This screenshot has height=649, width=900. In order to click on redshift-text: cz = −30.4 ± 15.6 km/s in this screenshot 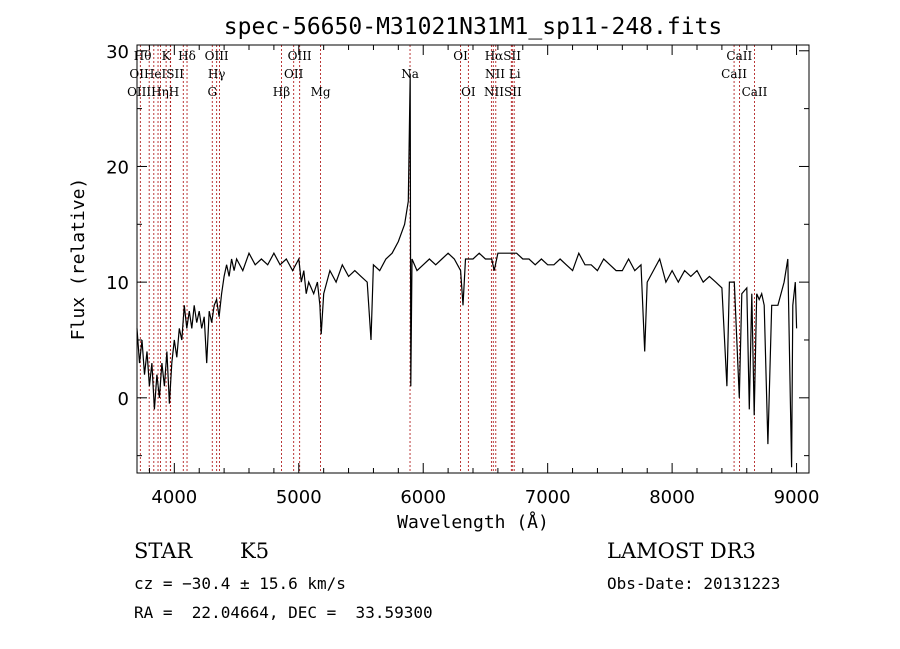, I will do `click(240, 583)`.